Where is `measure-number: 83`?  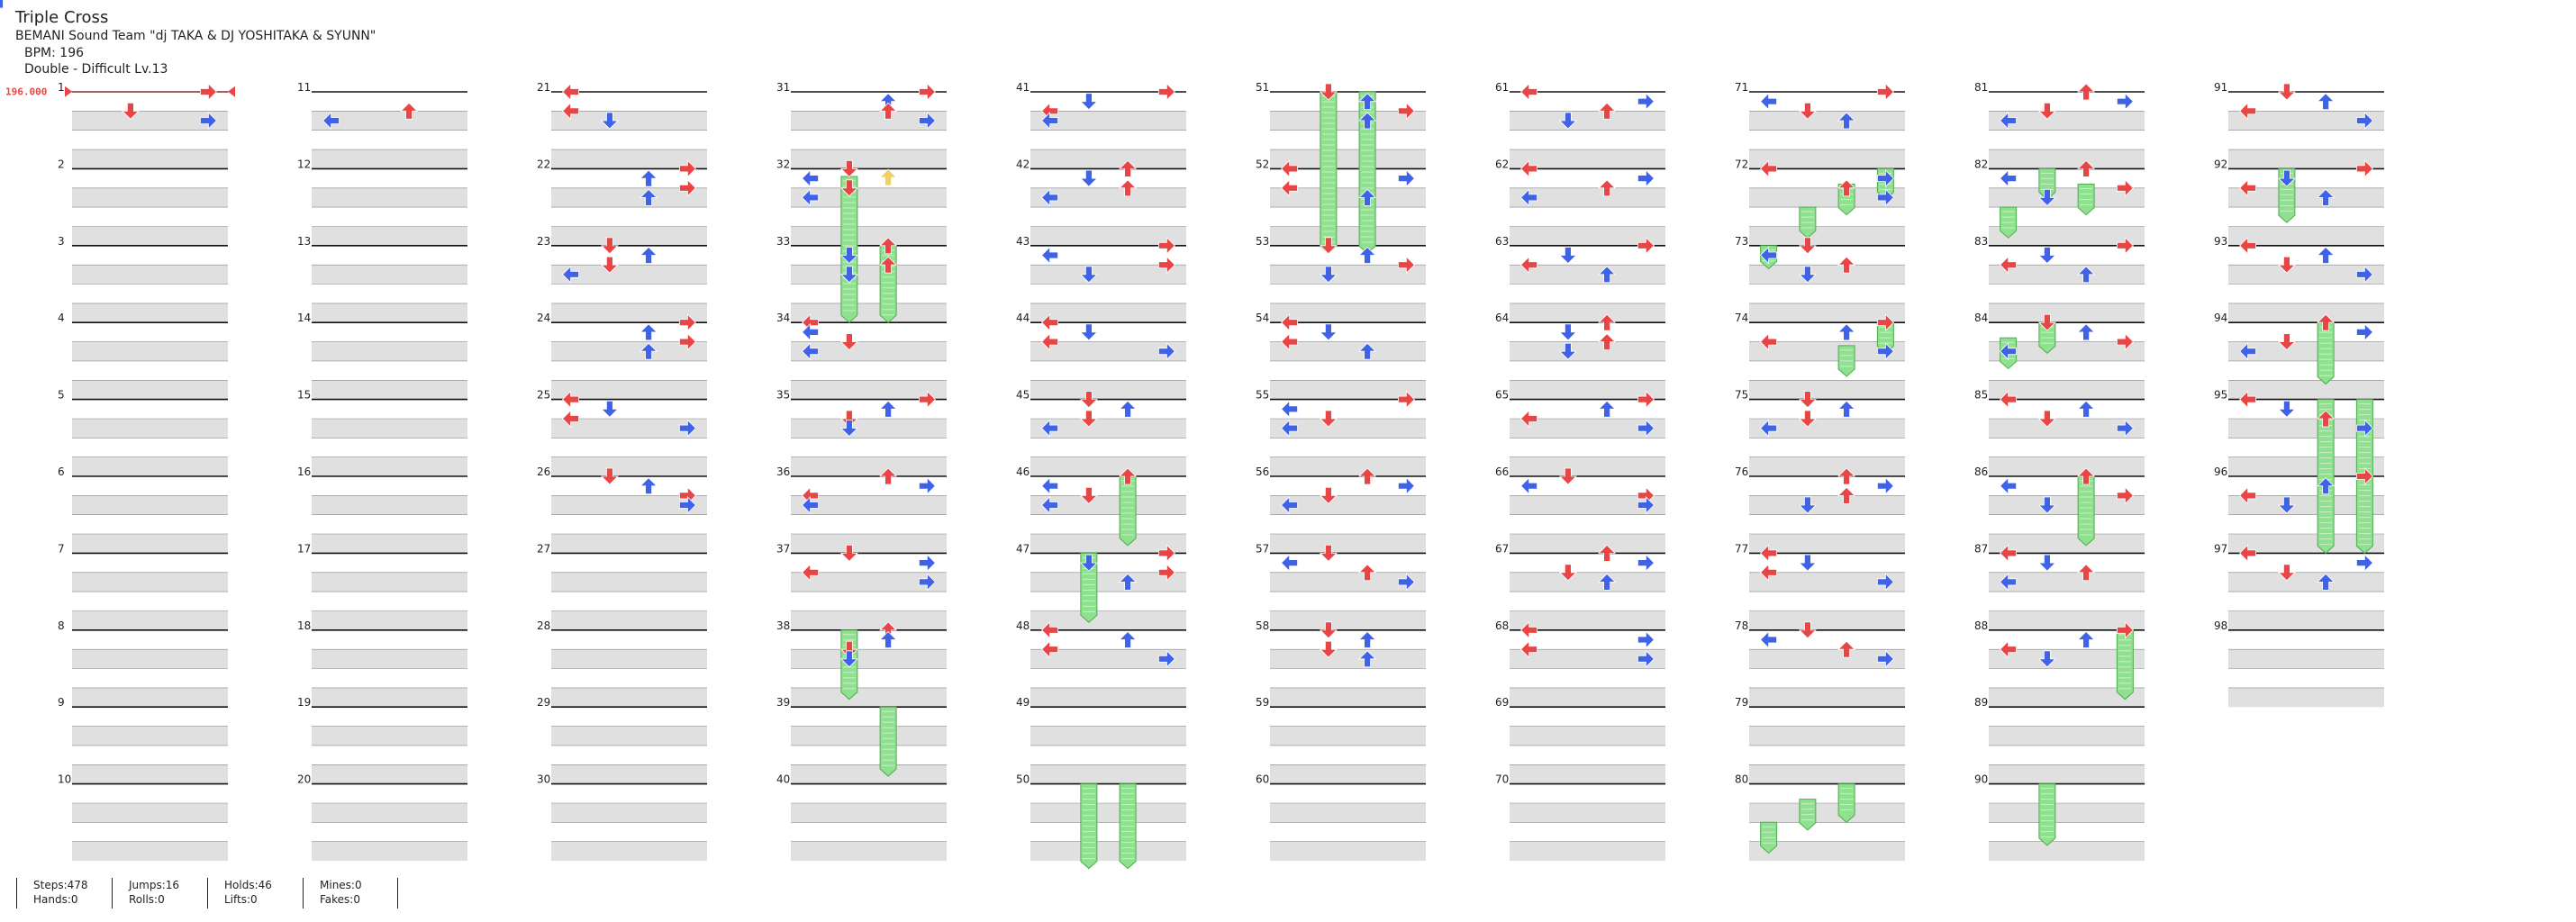
measure-number: 83 is located at coordinates (1981, 241).